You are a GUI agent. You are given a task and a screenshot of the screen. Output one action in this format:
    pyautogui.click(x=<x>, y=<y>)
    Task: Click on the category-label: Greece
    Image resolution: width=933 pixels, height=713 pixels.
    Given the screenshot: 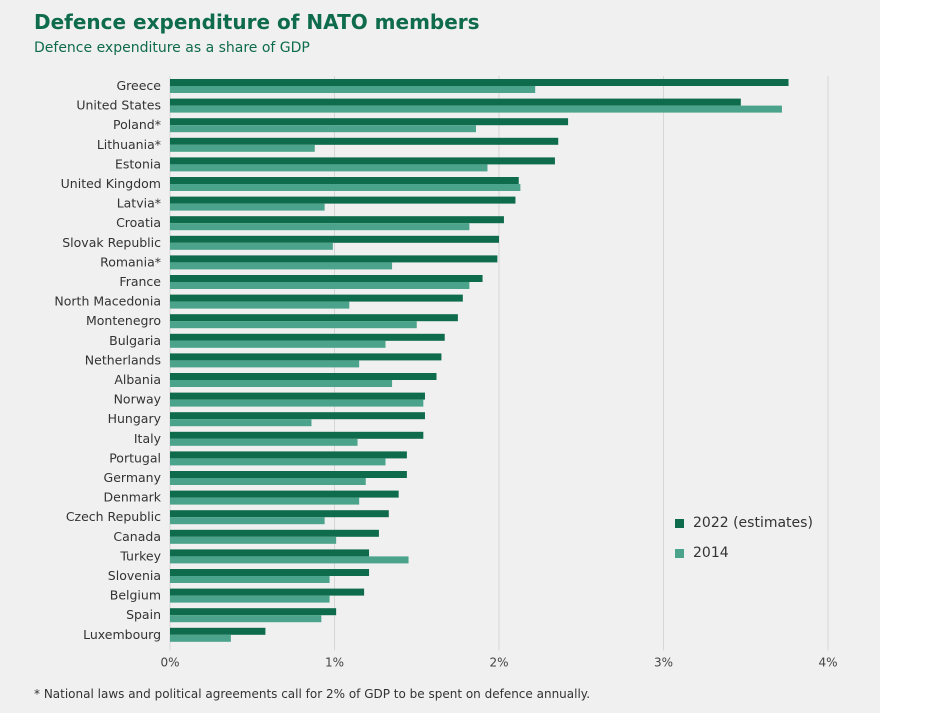 What is the action you would take?
    pyautogui.click(x=139, y=85)
    